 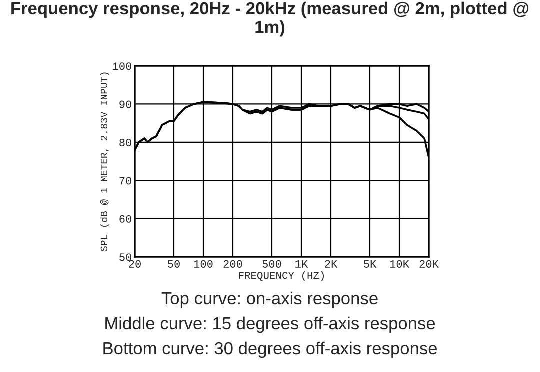 What do you see at coordinates (302, 264) in the screenshot?
I see `x-tick-label: 1K` at bounding box center [302, 264].